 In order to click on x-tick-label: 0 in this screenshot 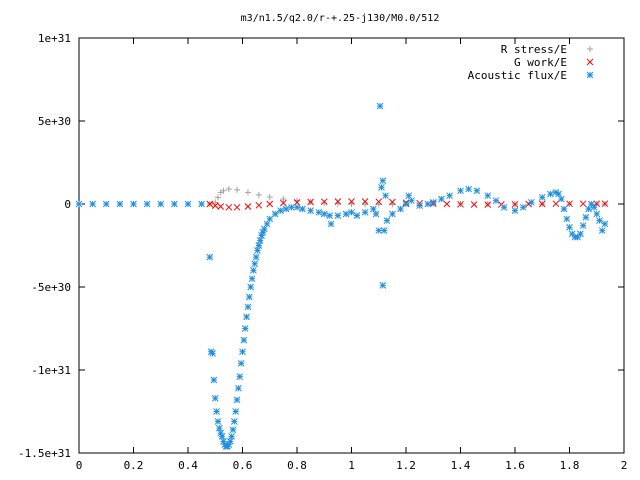, I will do `click(79, 465)`.